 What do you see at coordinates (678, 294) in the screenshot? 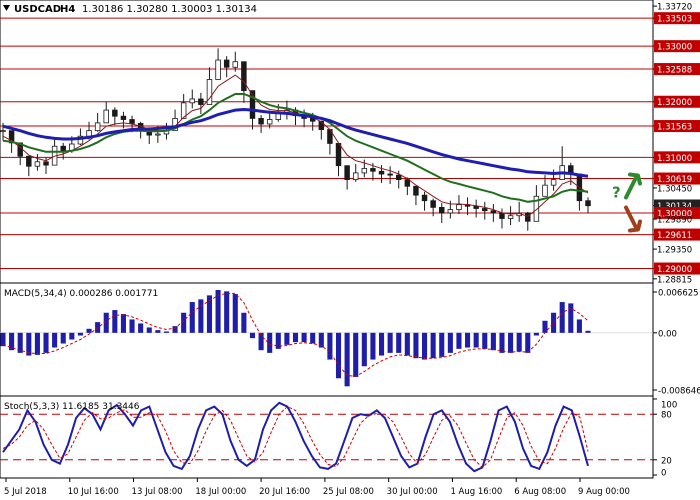
I see `macd-tick-label: 0.006625` at bounding box center [678, 294].